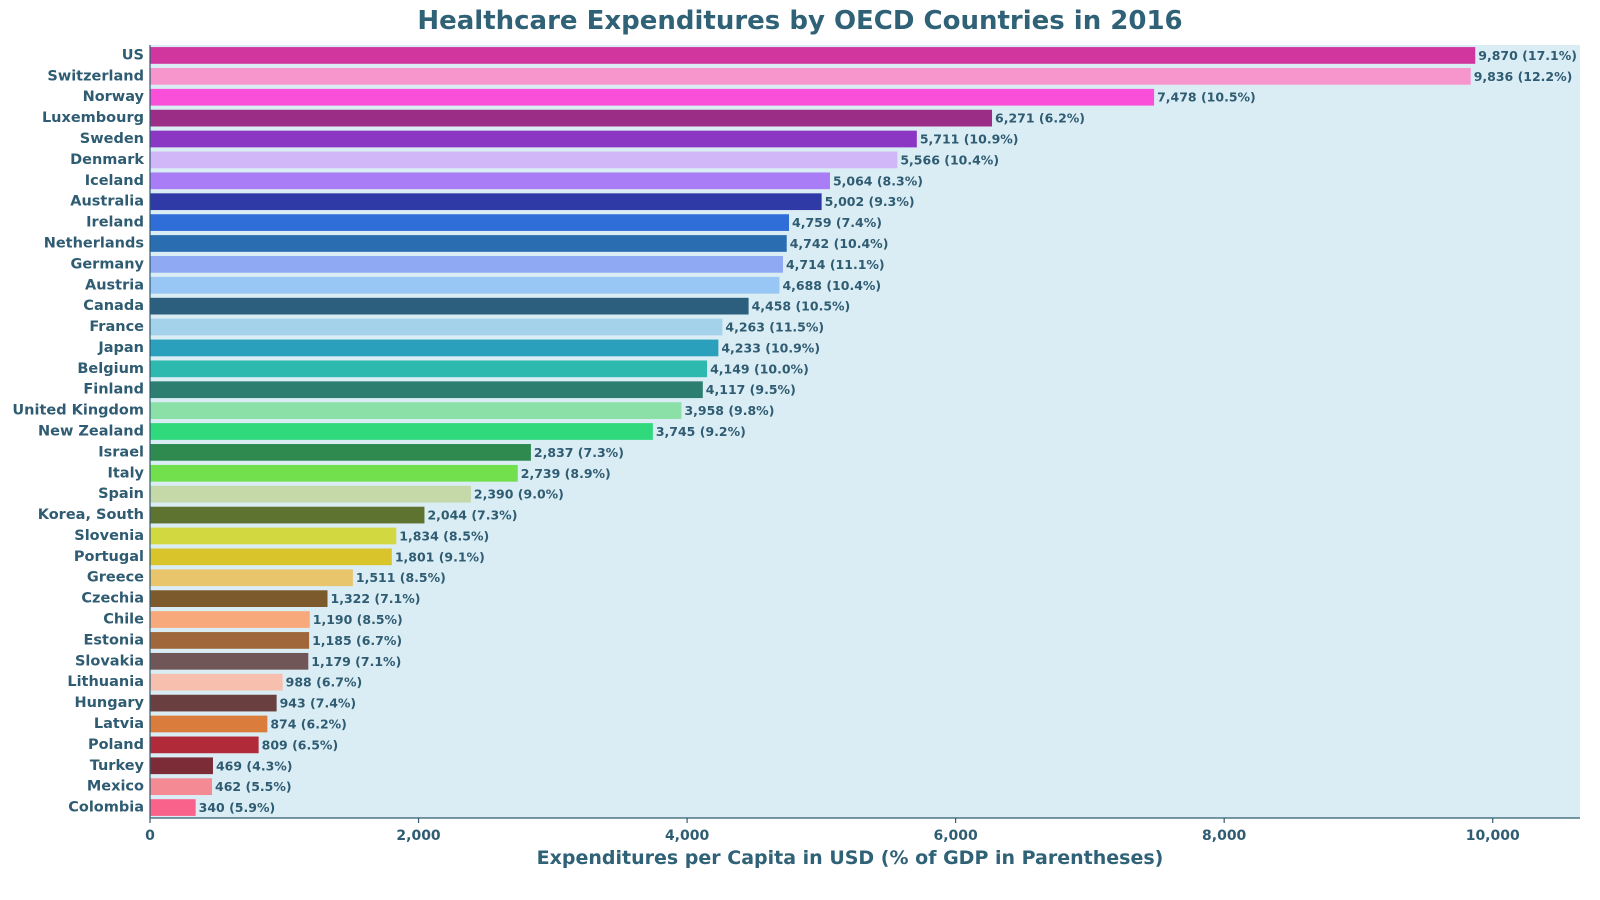  I want to click on category-label: Mexico, so click(115, 787).